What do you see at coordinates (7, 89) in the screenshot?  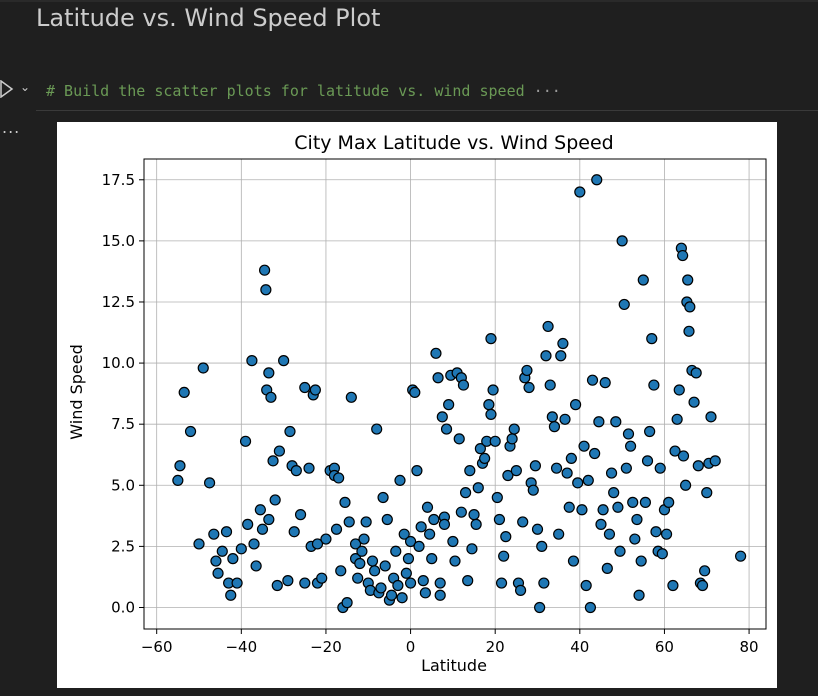 I see `run-cell-icon` at bounding box center [7, 89].